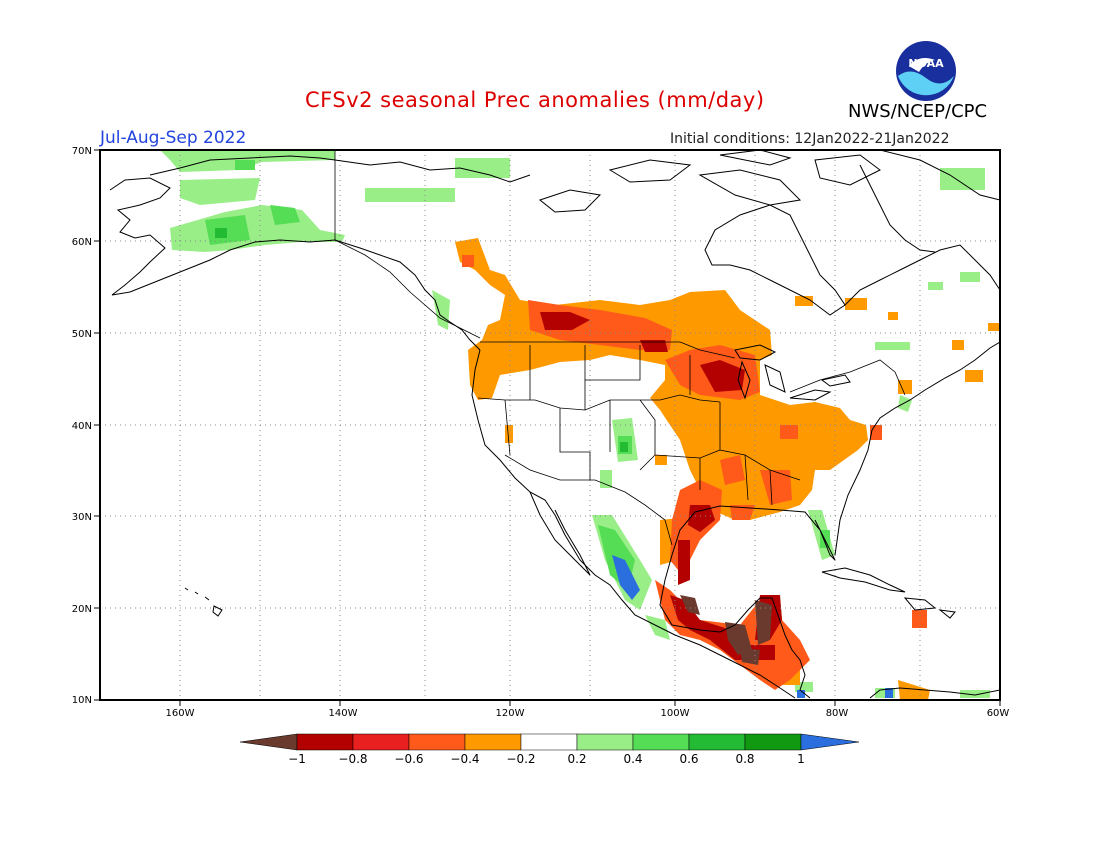 The width and height of the screenshot is (1100, 850). What do you see at coordinates (675, 713) in the screenshot?
I see `lon-label: 100W` at bounding box center [675, 713].